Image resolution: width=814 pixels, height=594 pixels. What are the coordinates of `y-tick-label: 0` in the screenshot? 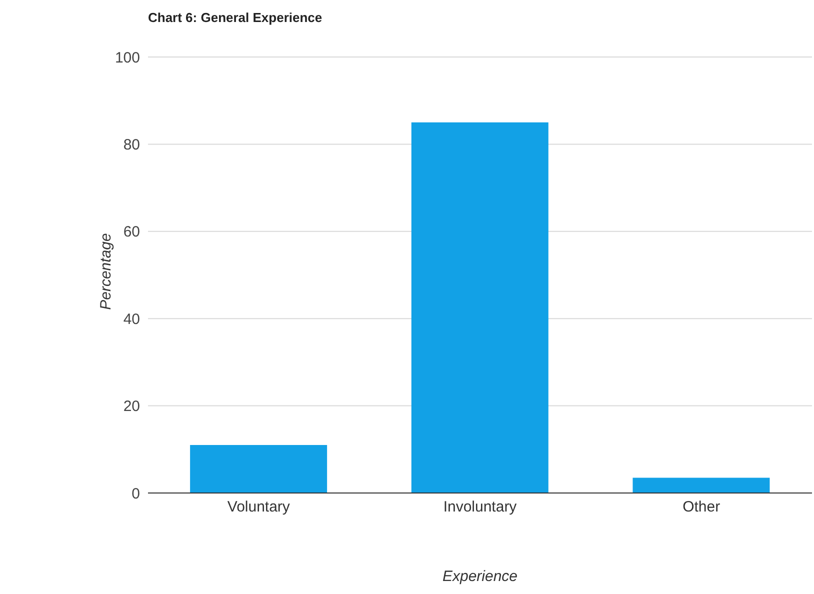 It's located at (136, 493).